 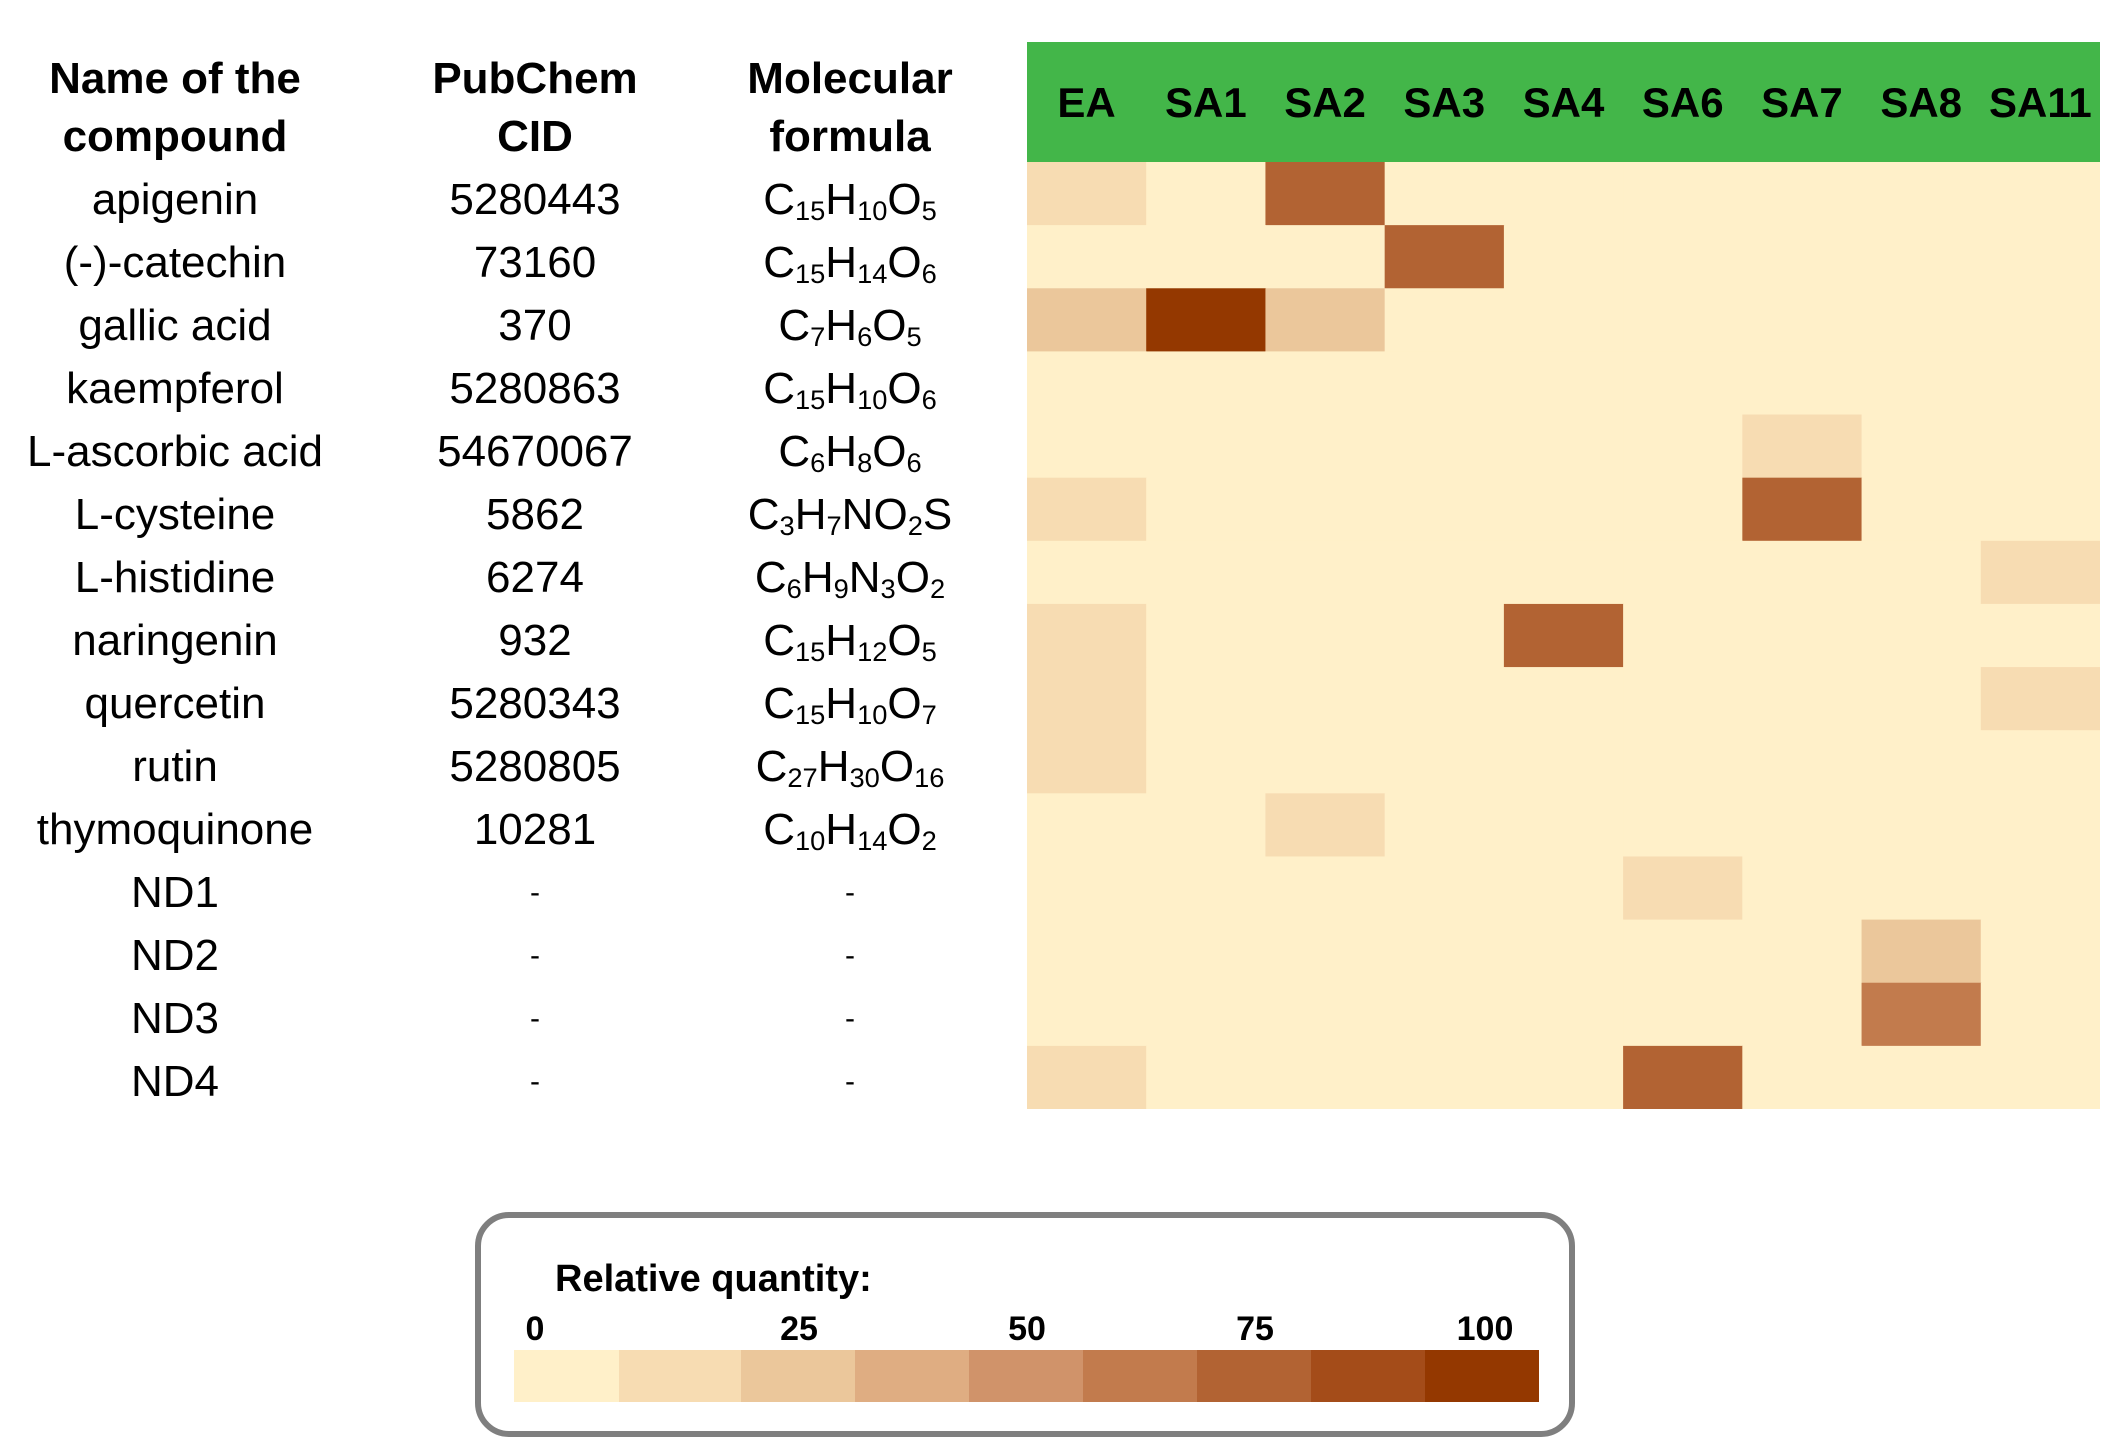 What do you see at coordinates (1086, 102) in the screenshot?
I see `column-label: EA` at bounding box center [1086, 102].